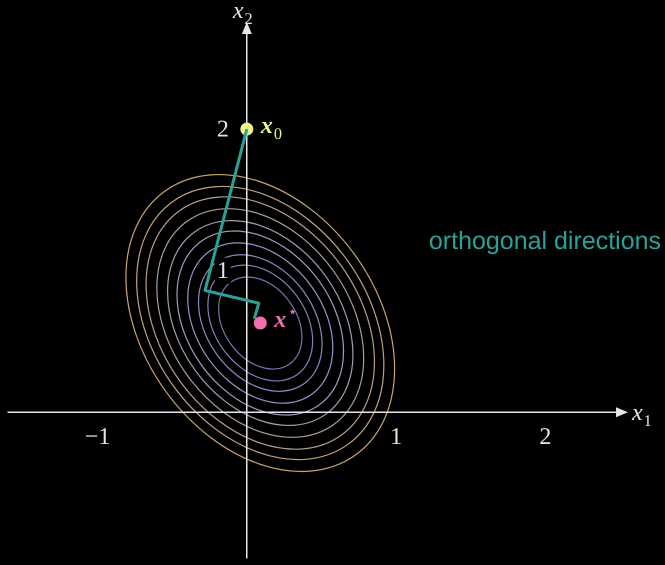 The height and width of the screenshot is (565, 665). Describe the element at coordinates (545, 437) in the screenshot. I see `x-tick-label: 2` at that location.